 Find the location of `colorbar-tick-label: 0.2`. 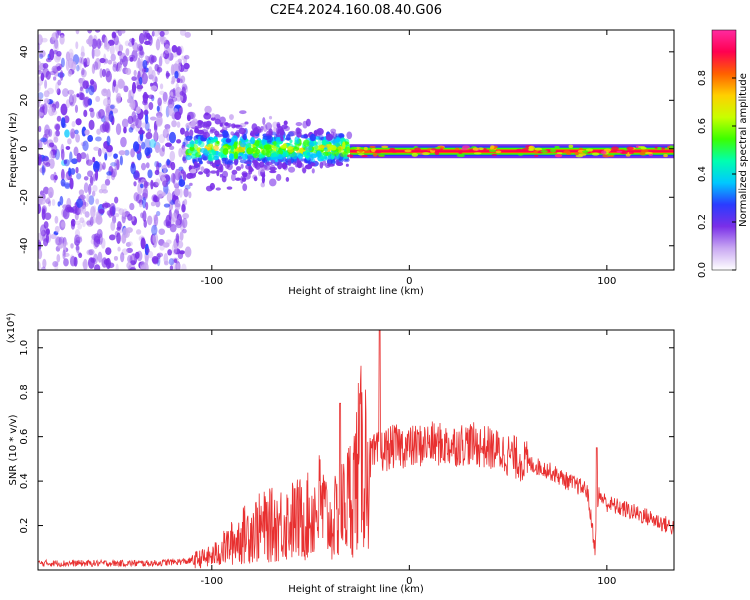

colorbar-tick-label: 0.2 is located at coordinates (702, 222).